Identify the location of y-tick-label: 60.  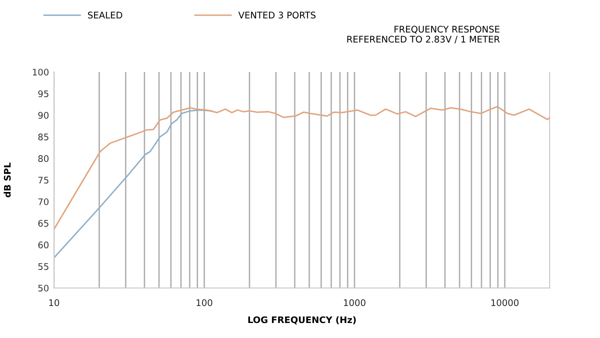
(43, 245).